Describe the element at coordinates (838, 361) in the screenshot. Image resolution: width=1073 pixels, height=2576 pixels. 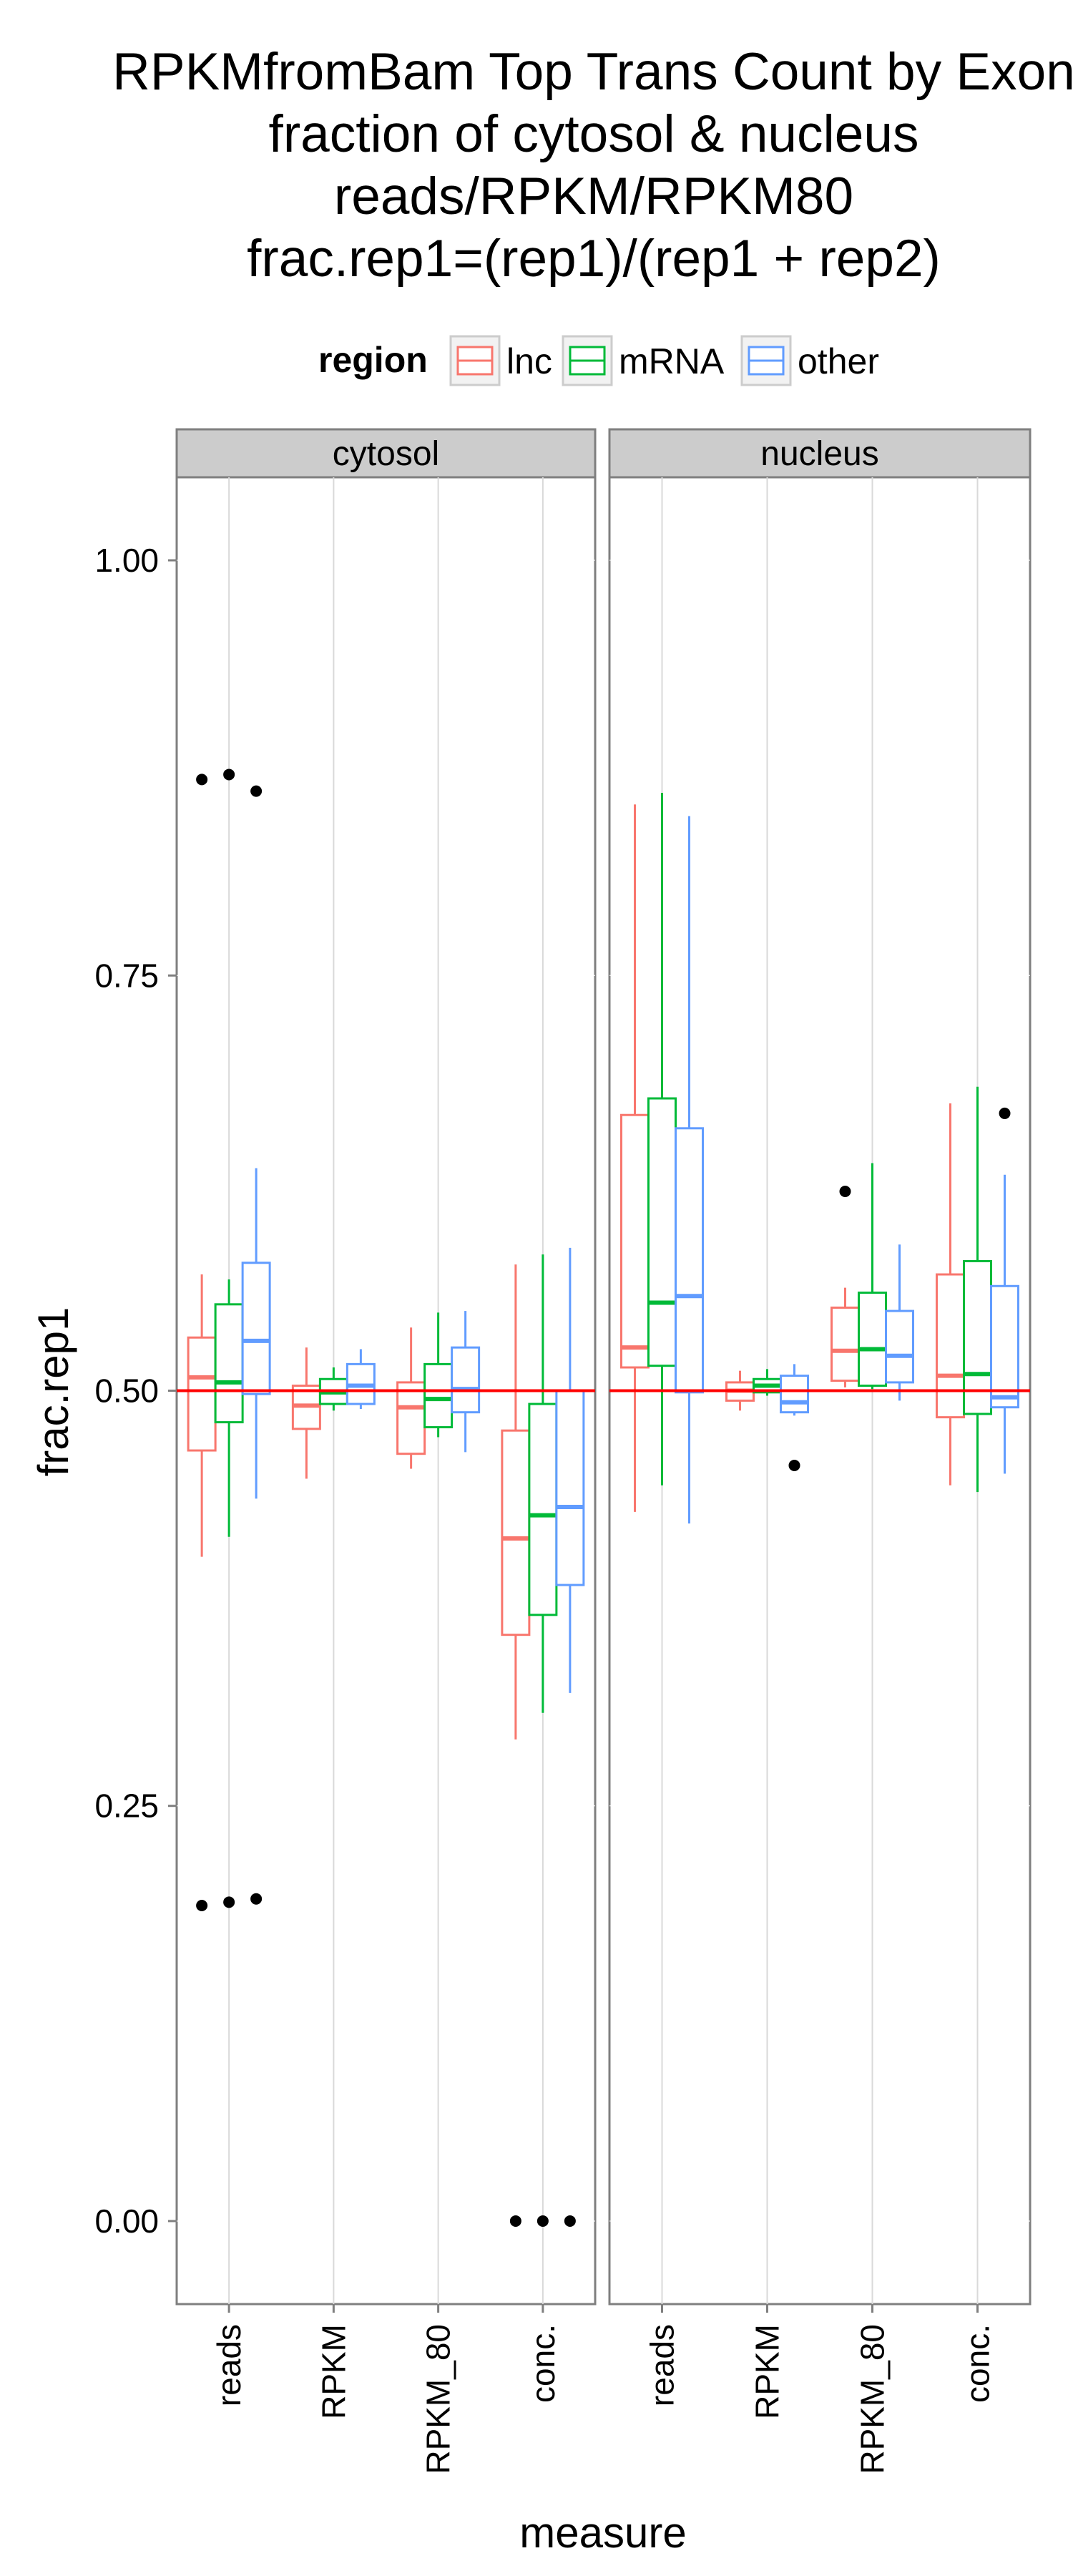
I see `legend-label-other: other` at that location.